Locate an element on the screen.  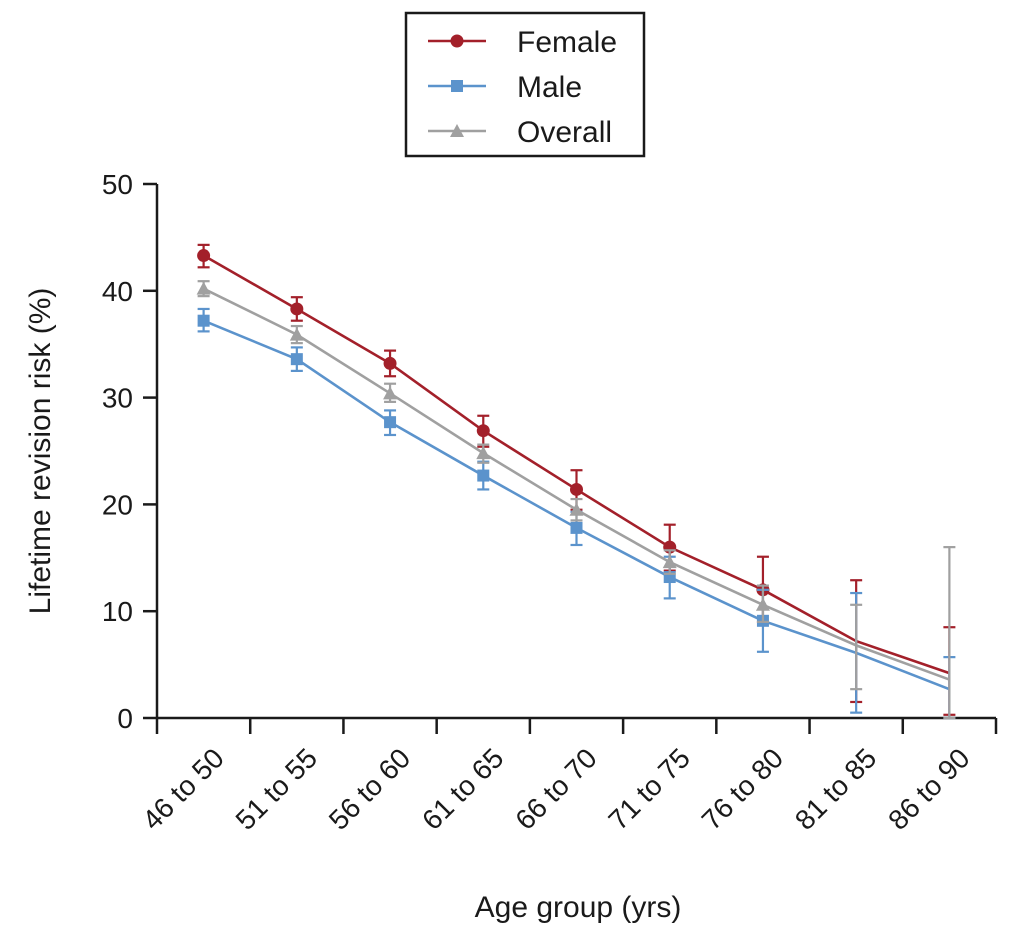
legend-item-overall: Overall is located at coordinates (520, 132).